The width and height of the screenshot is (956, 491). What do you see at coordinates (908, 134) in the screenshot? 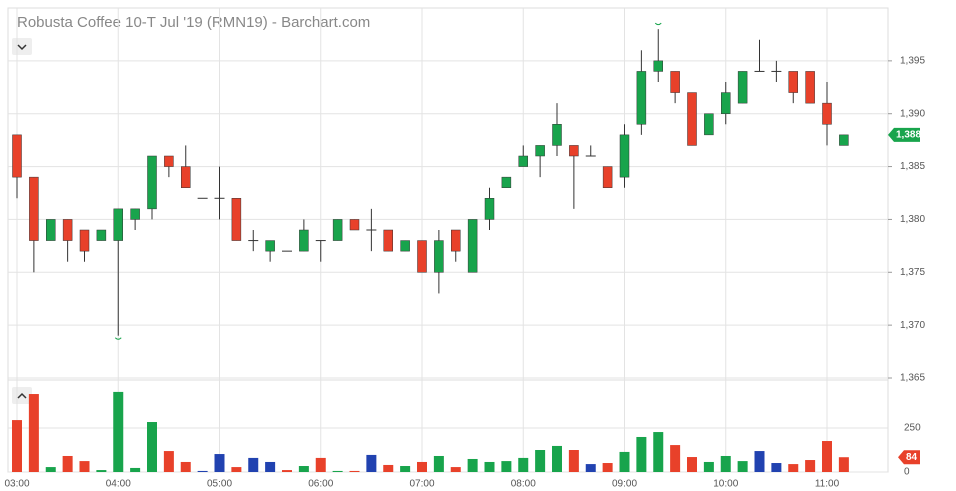
I see `last-price-tag: 1,388` at bounding box center [908, 134].